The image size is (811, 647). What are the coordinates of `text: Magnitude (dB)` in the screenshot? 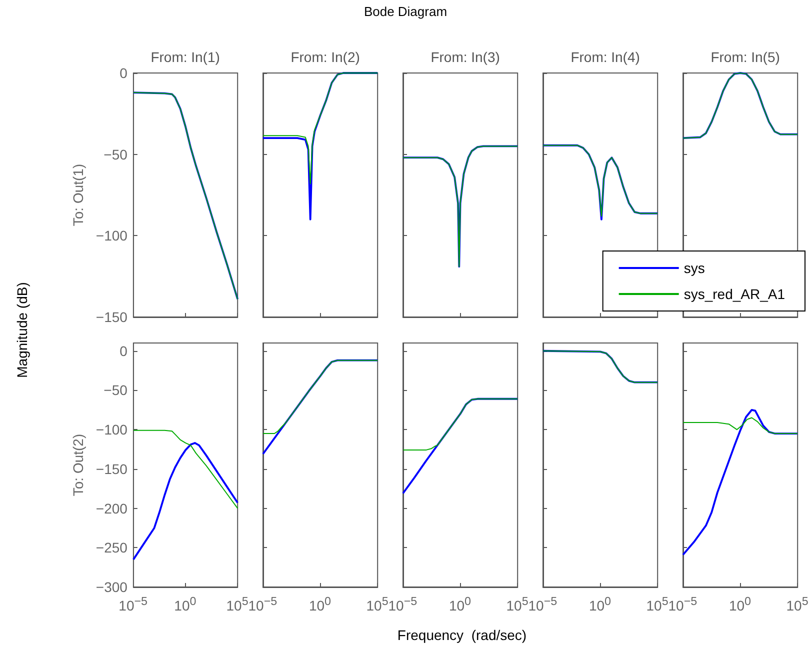 It's located at (22, 330).